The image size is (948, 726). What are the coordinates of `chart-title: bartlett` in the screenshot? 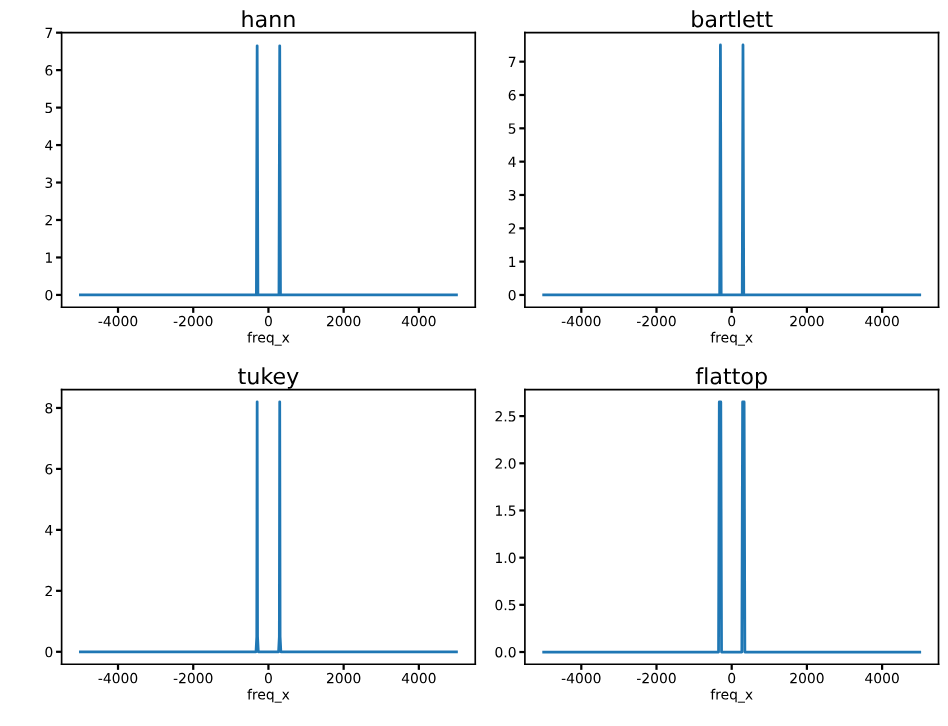 It's located at (732, 19).